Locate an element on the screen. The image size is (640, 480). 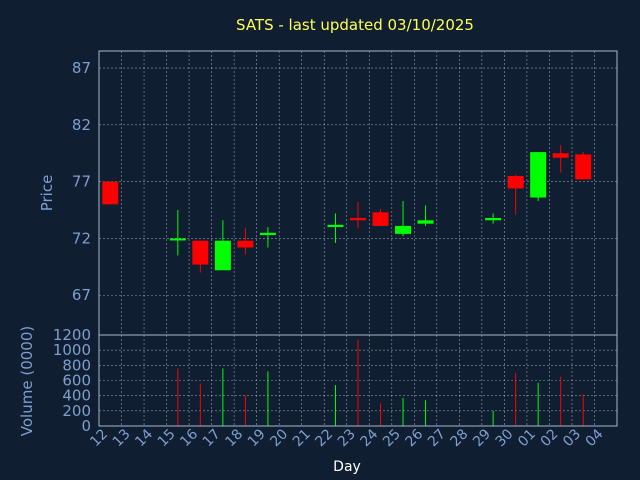
volume-tick-label: 1000 is located at coordinates (72, 350).